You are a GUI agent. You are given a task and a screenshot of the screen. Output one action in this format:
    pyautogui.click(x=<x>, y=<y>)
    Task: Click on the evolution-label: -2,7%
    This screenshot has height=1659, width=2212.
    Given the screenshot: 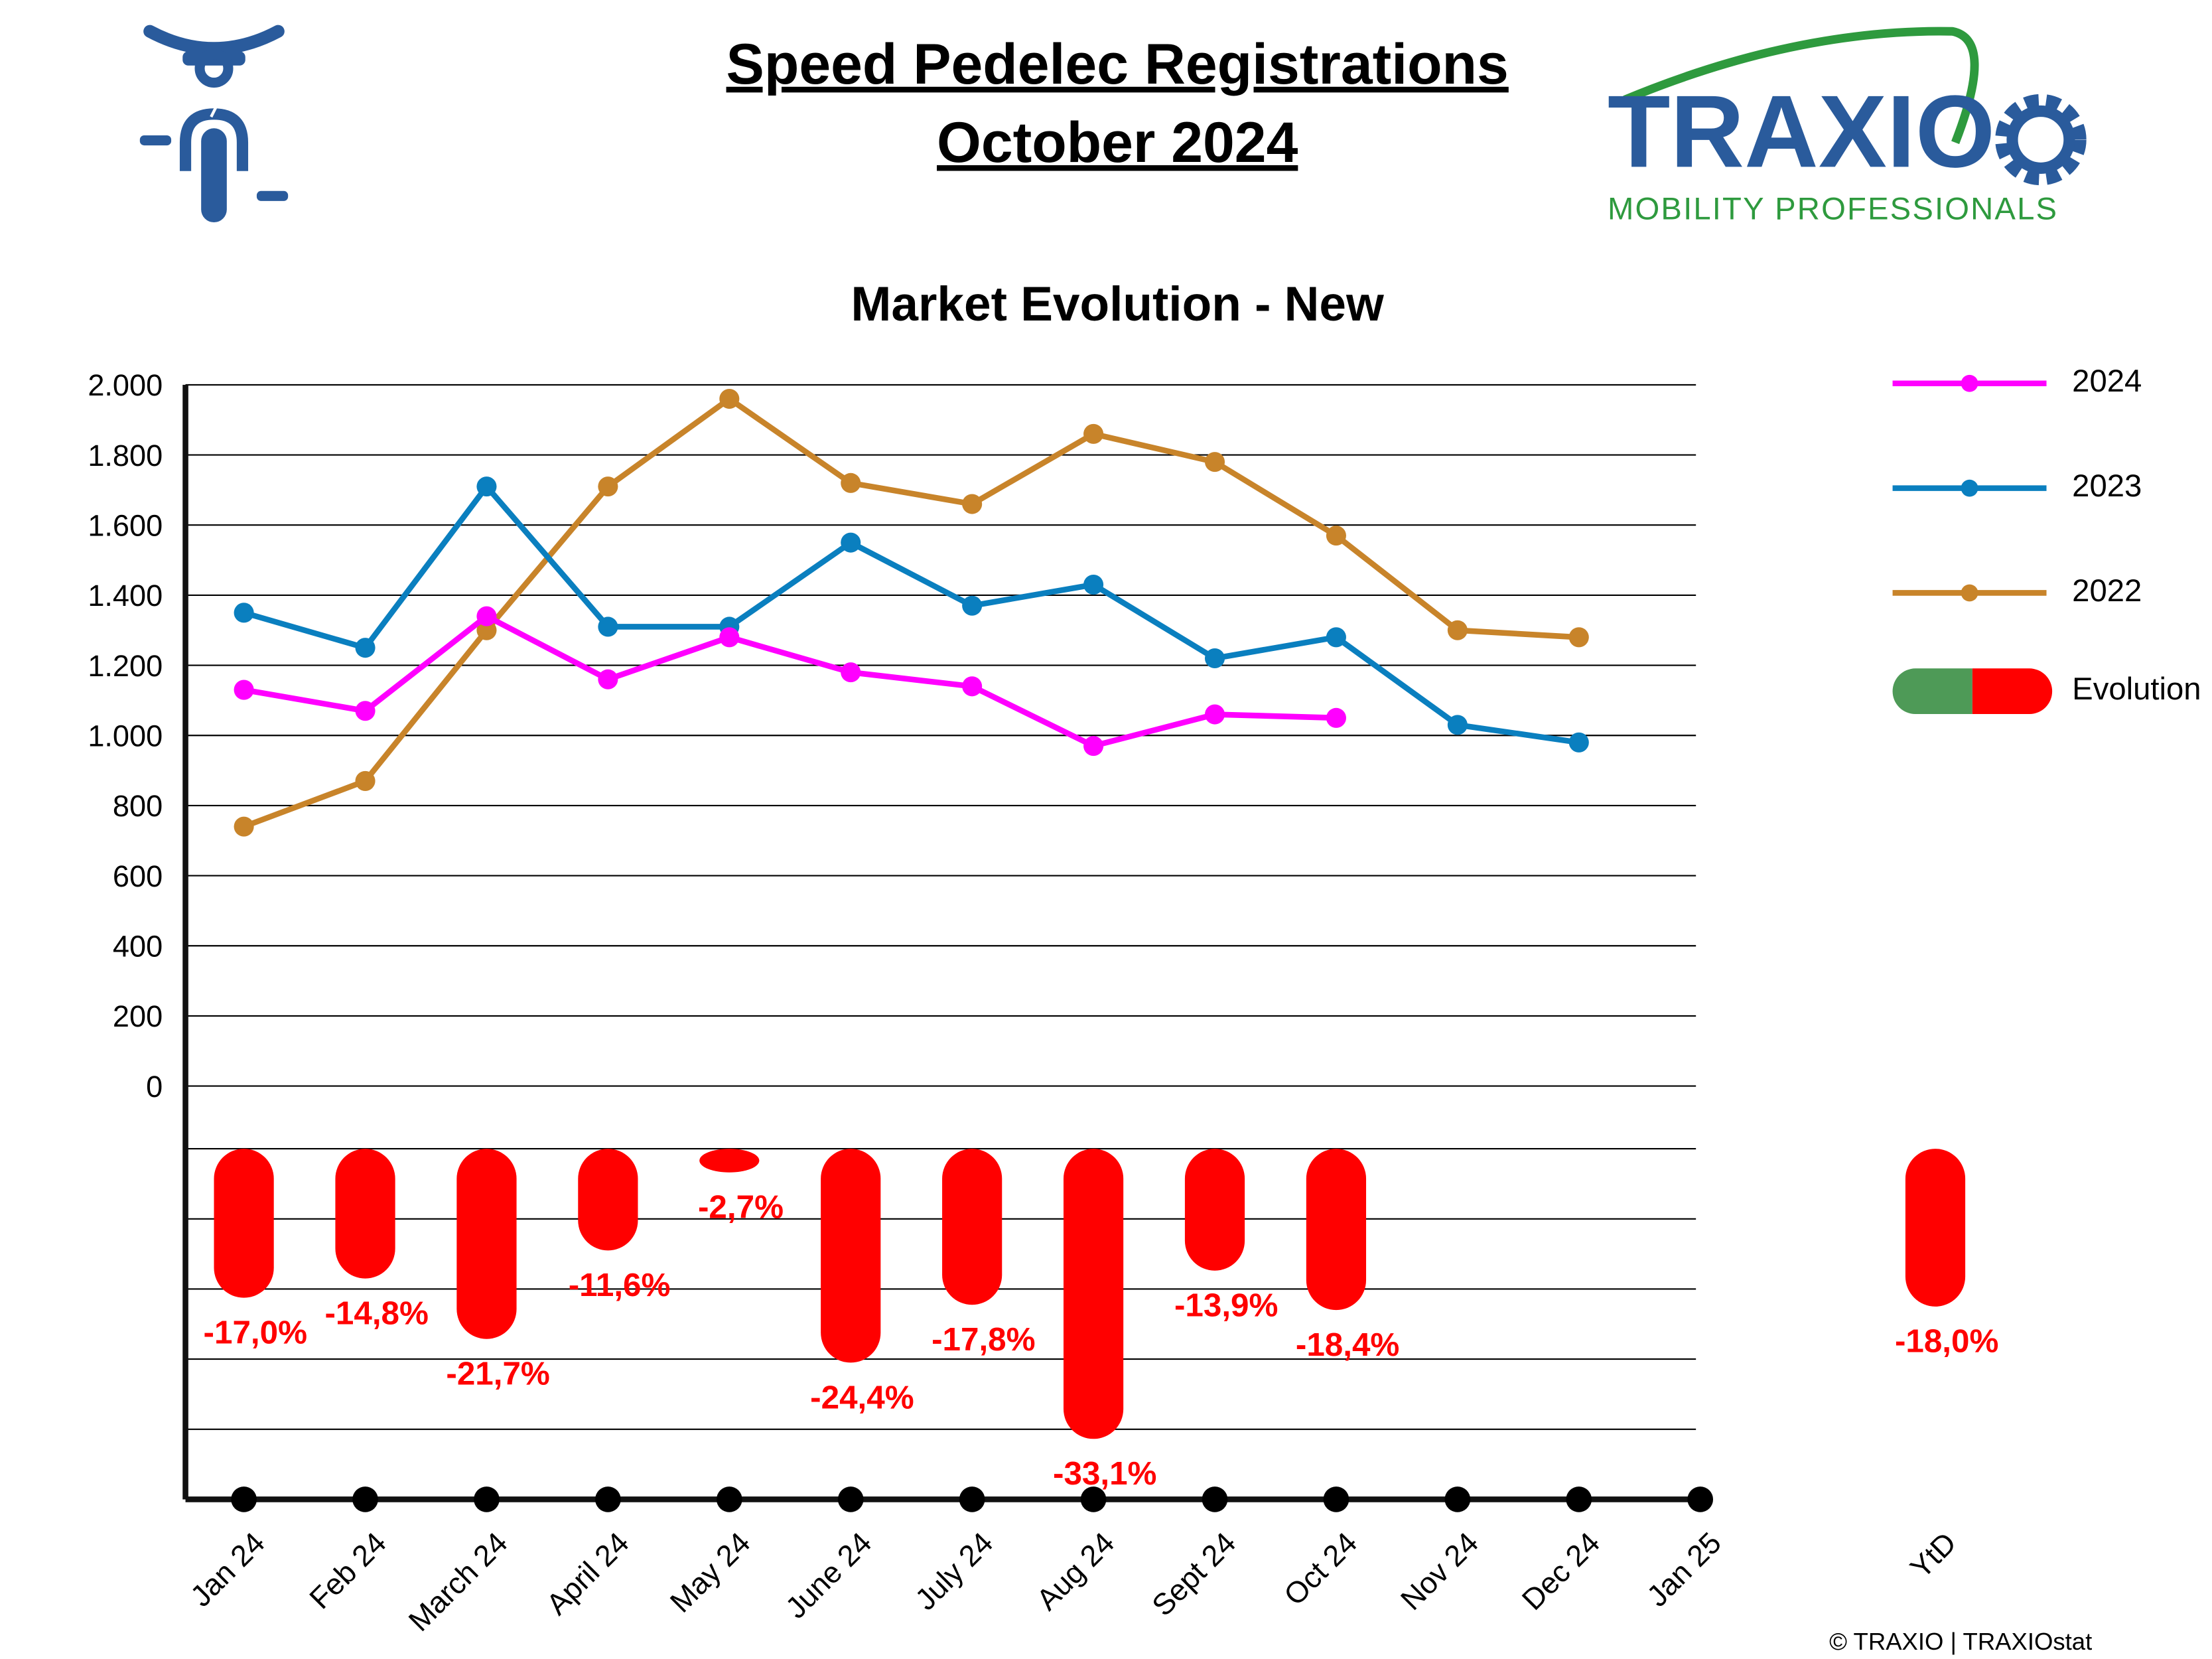 What is the action you would take?
    pyautogui.click(x=741, y=1207)
    